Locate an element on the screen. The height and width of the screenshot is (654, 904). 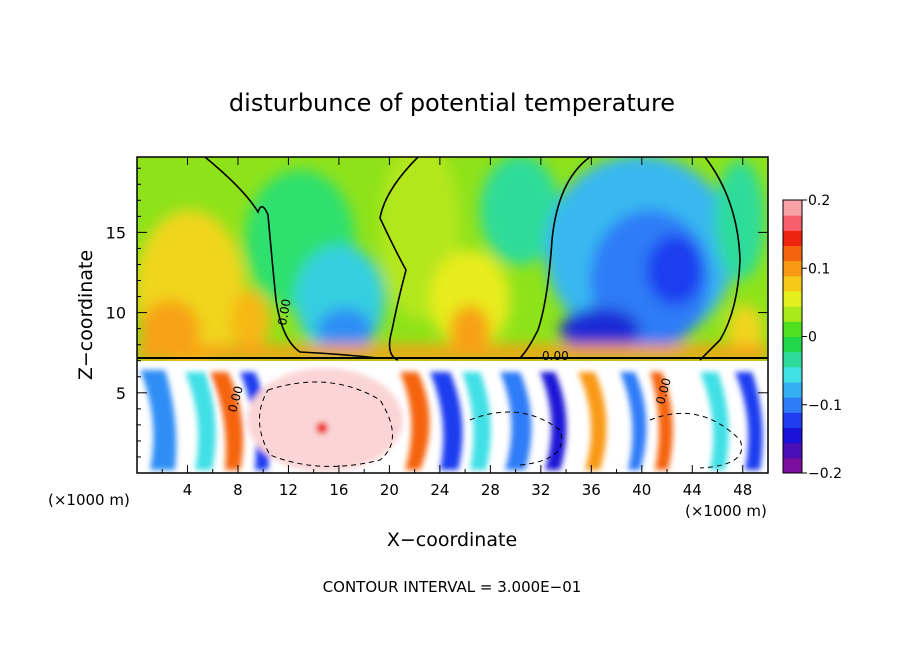
x-tick-label: 16 is located at coordinates (338, 490).